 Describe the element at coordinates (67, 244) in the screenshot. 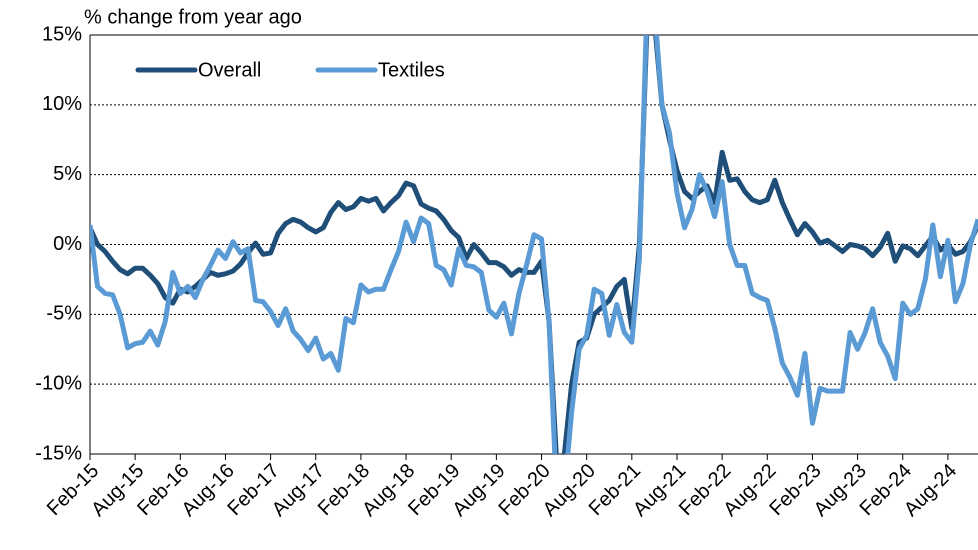

I see `y-tick-label: 0%` at that location.